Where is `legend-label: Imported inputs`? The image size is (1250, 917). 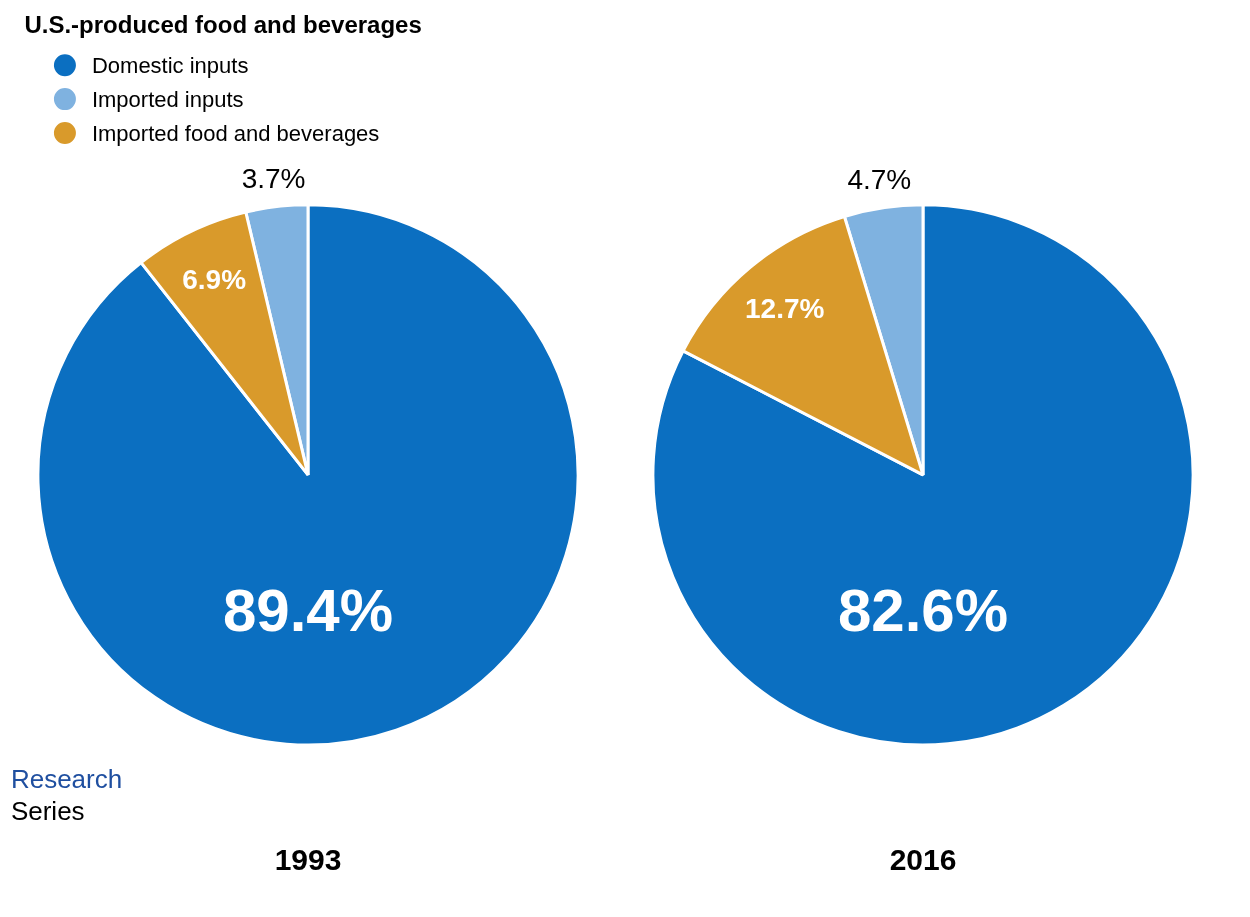 legend-label: Imported inputs is located at coordinates (167, 99).